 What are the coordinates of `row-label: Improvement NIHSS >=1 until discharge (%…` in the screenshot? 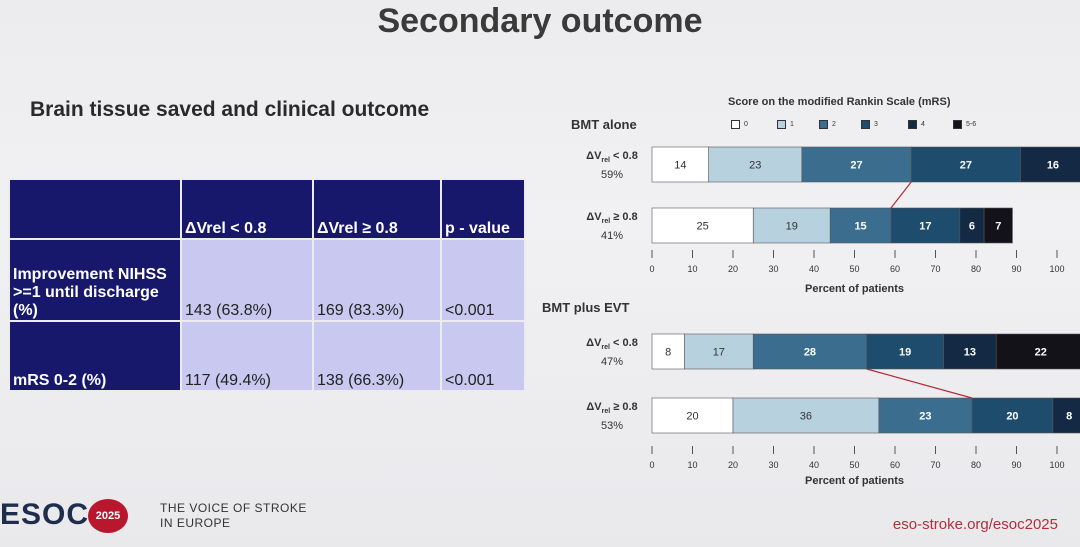 It's located at (95, 280).